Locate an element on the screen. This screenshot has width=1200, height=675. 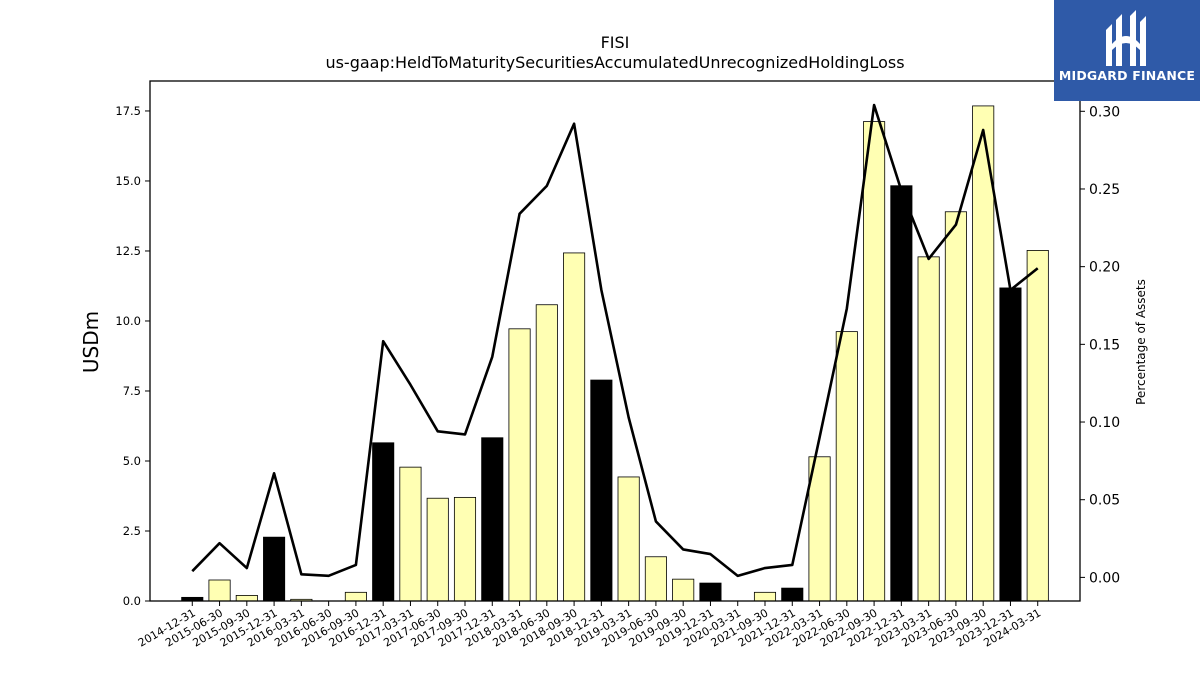
y2-tick-label: 0.25 is located at coordinates (1104, 190).